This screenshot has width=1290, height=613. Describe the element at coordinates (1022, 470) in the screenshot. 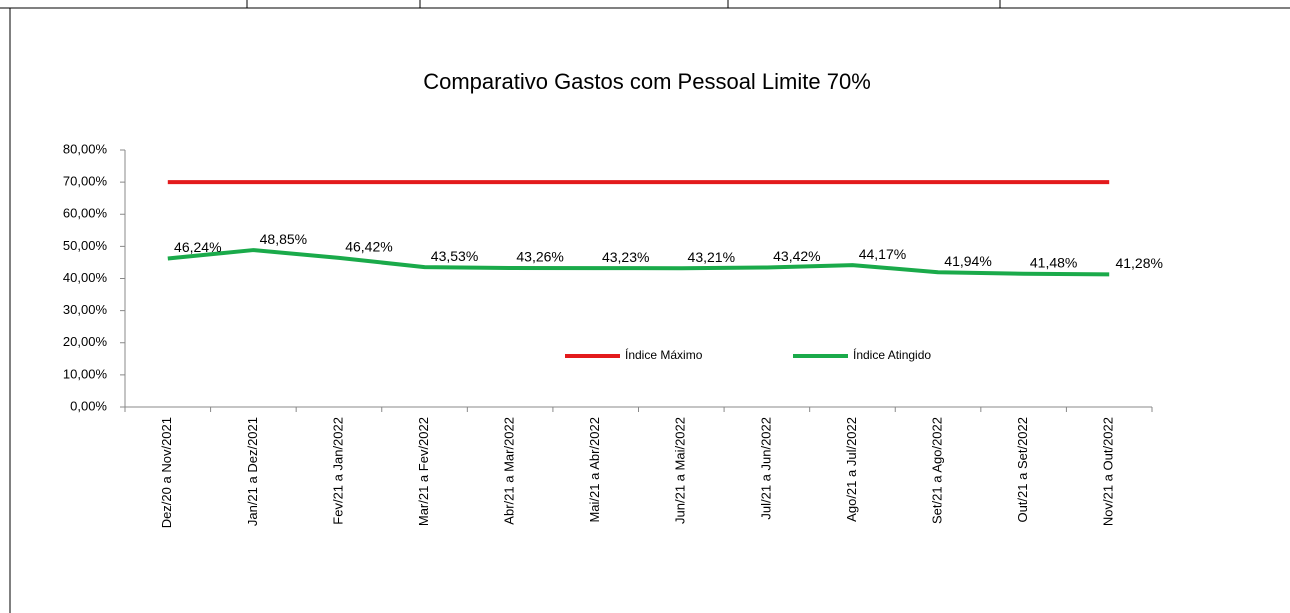

I see `x-tick-label: Out/21 a Set/2022` at that location.